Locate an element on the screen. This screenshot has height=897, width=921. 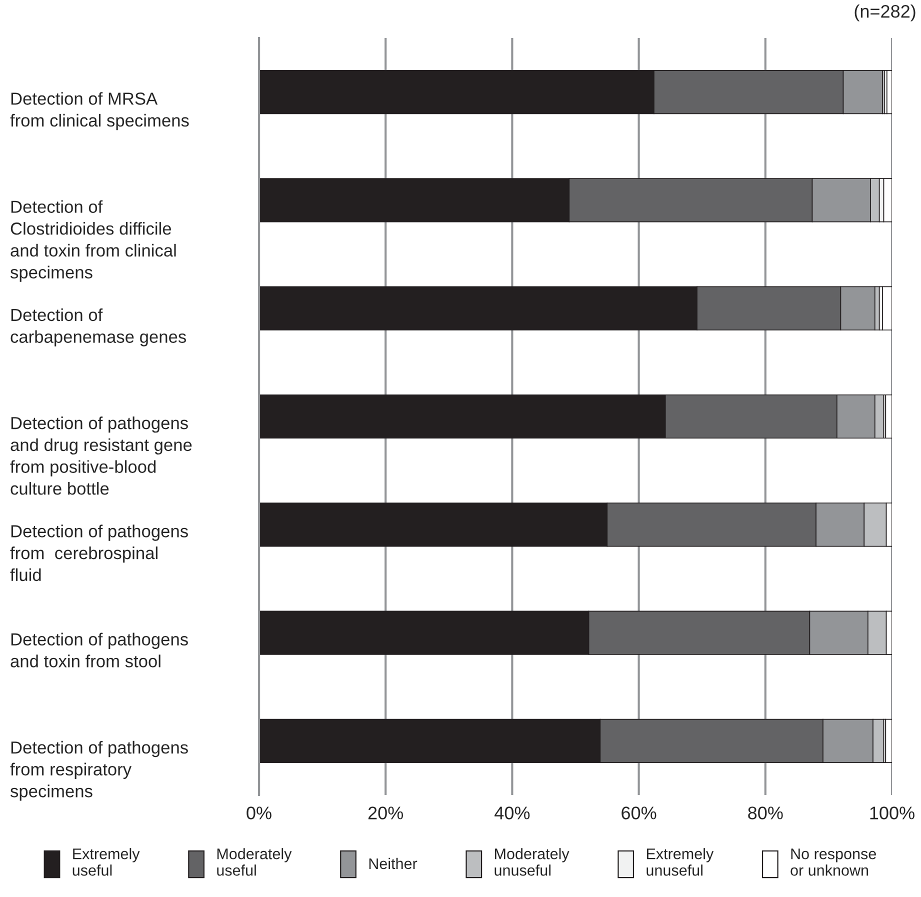
legend-label: Moderately useful is located at coordinates (254, 862).